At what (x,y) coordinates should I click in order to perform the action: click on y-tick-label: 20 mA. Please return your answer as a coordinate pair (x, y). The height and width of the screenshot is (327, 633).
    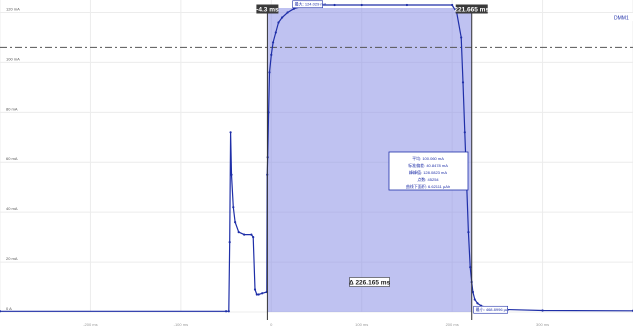
    Looking at the image, I should click on (12, 258).